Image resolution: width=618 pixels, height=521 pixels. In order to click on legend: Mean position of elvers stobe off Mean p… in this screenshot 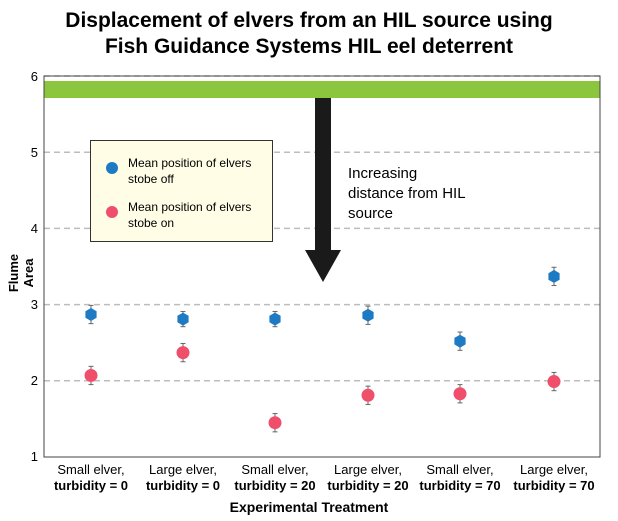, I will do `click(181, 191)`.